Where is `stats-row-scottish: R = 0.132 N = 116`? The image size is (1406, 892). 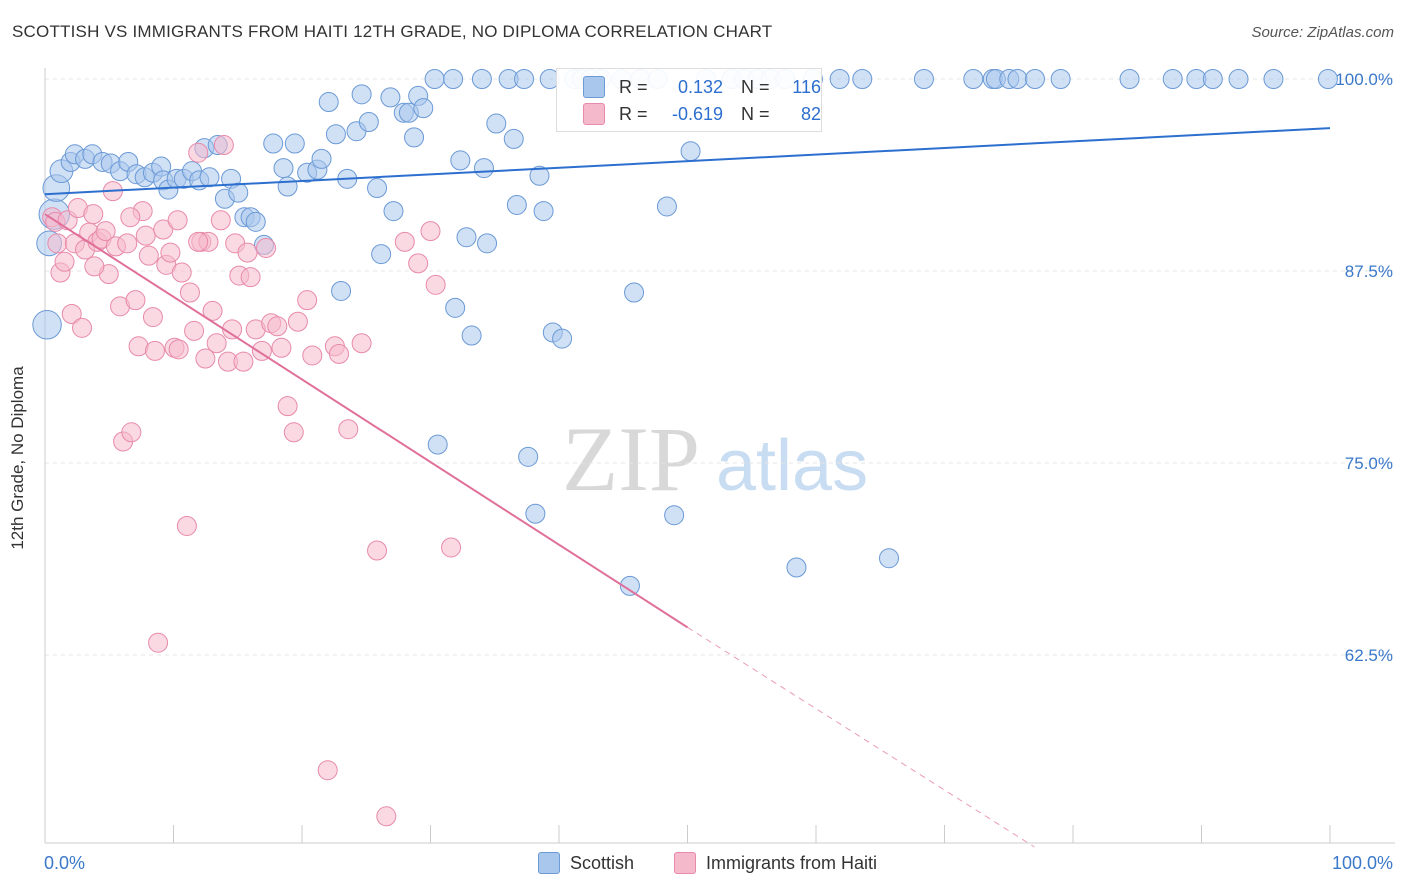 stats-row-scottish: R = 0.132 N = 116 is located at coordinates (689, 87).